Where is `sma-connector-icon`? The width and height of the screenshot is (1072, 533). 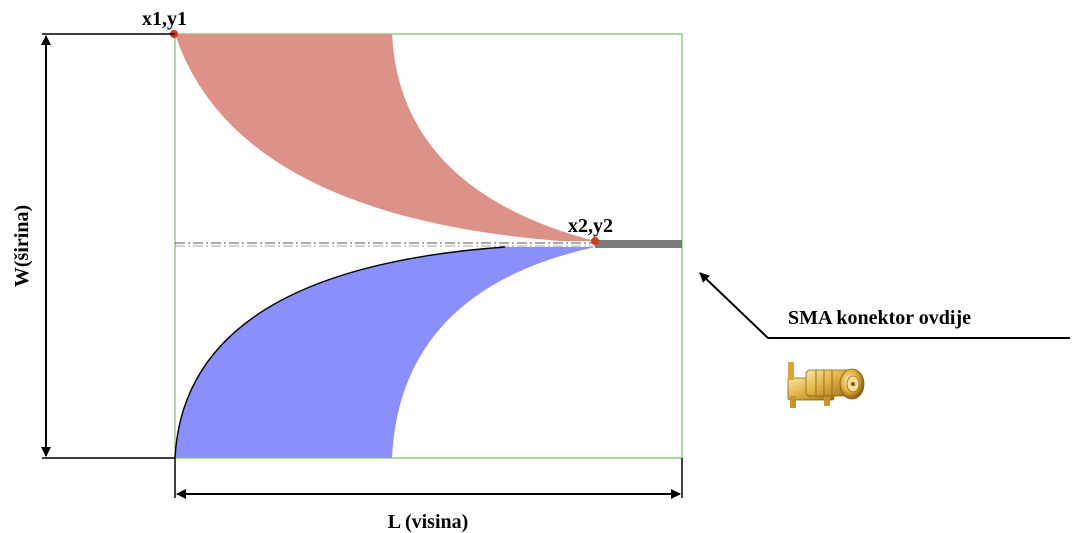
sma-connector-icon is located at coordinates (826, 385).